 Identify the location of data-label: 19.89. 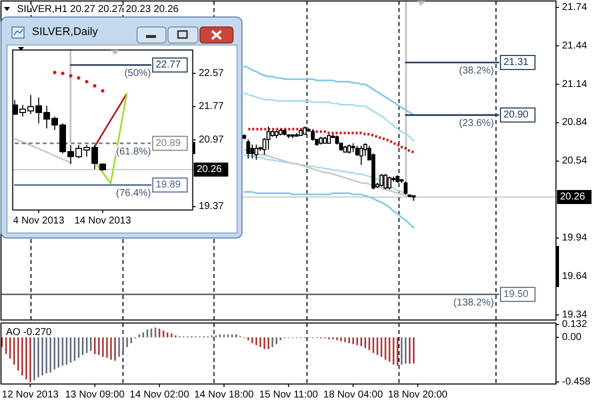
(169, 185).